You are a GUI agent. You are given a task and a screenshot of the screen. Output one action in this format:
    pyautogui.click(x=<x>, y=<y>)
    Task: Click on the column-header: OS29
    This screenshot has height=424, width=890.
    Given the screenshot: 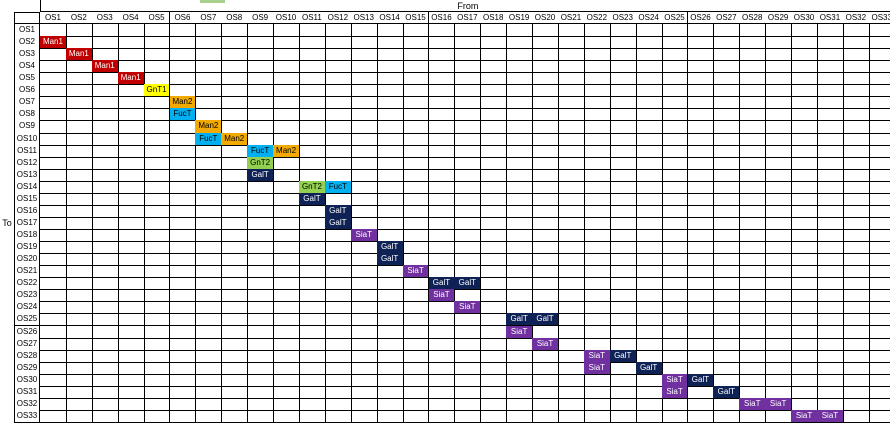 What is the action you would take?
    pyautogui.click(x=779, y=18)
    